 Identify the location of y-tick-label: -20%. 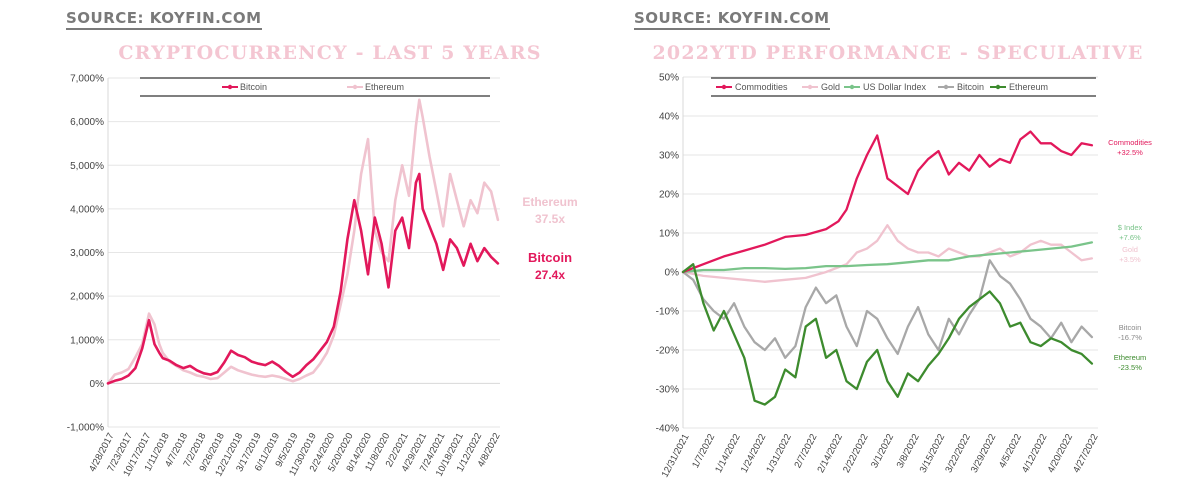
(667, 351).